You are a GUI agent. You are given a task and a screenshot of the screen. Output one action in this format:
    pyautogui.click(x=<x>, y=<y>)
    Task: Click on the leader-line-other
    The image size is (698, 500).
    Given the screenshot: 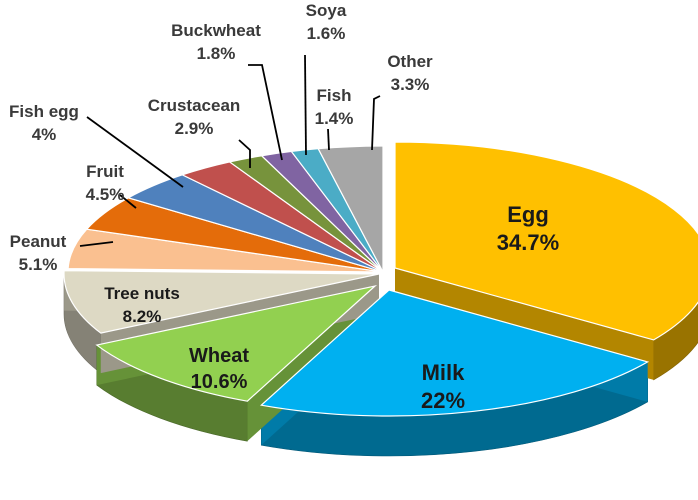 What is the action you would take?
    pyautogui.click(x=376, y=123)
    